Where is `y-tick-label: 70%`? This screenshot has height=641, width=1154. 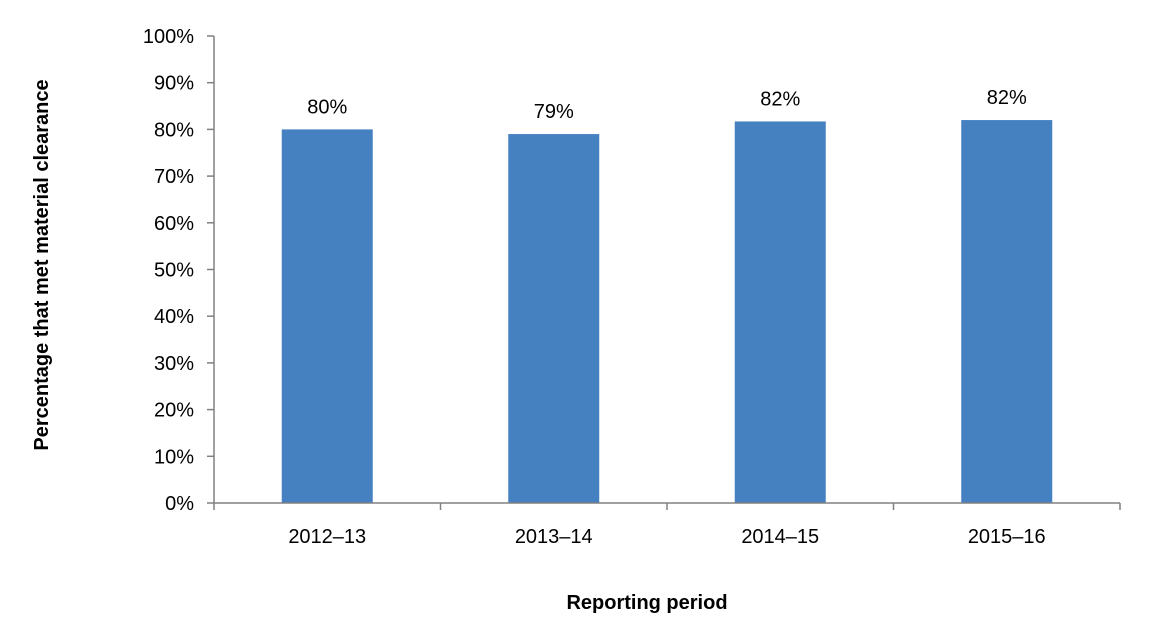
y-tick-label: 70% is located at coordinates (174, 177).